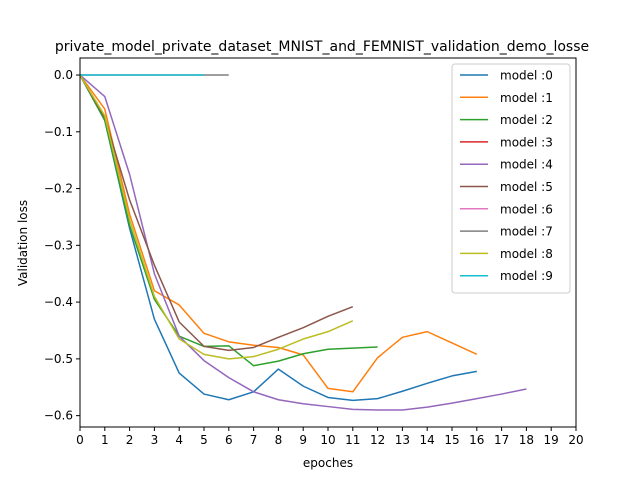  Describe the element at coordinates (501, 440) in the screenshot. I see `x-tick-label: 17` at that location.